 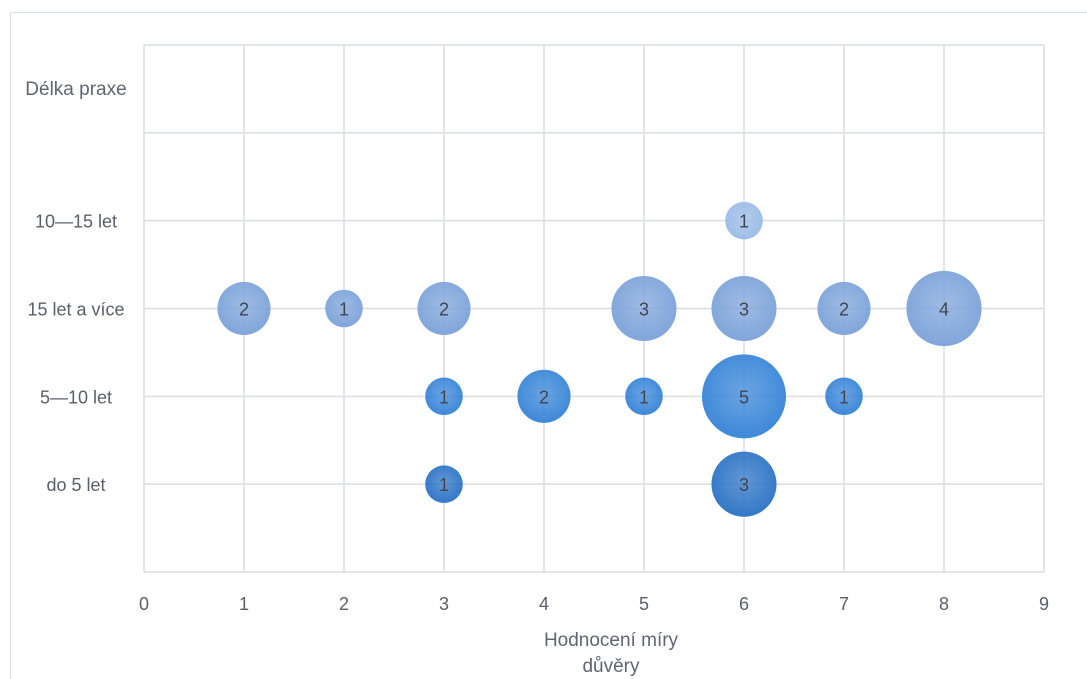 I want to click on bubble-value-label: 5, so click(x=744, y=397).